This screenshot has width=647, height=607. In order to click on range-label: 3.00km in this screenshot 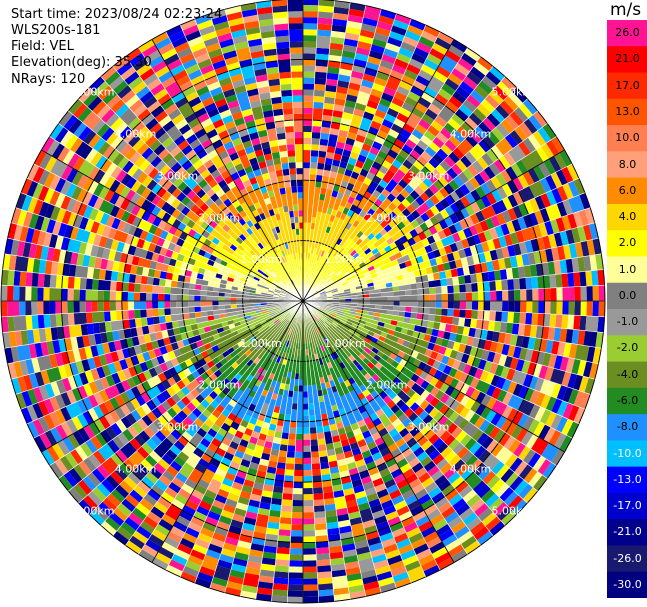, I will do `click(429, 427)`.